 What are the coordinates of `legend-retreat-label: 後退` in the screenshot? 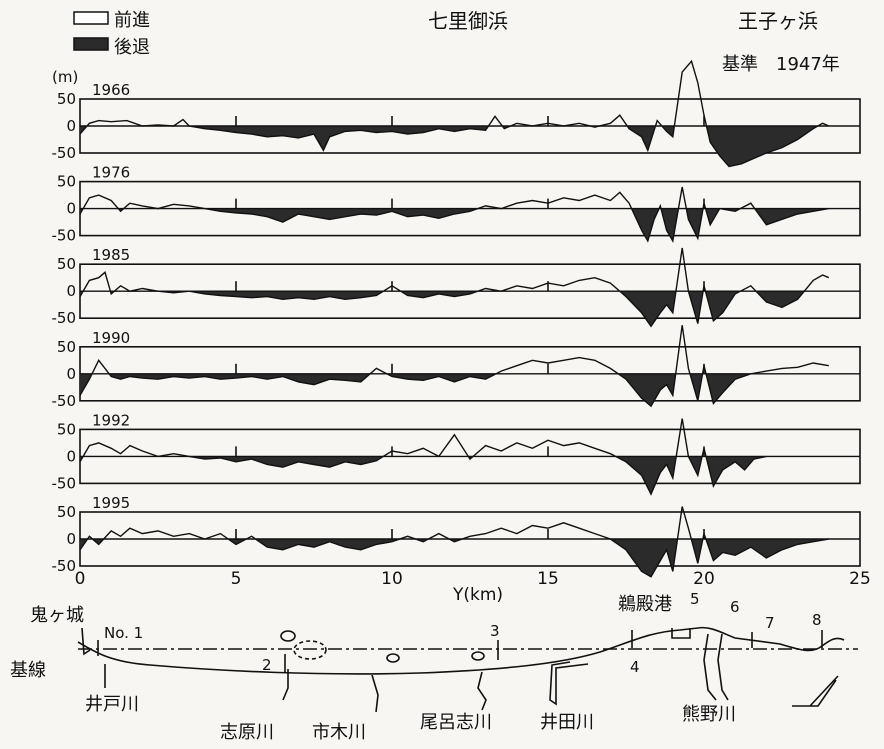 It's located at (132, 47).